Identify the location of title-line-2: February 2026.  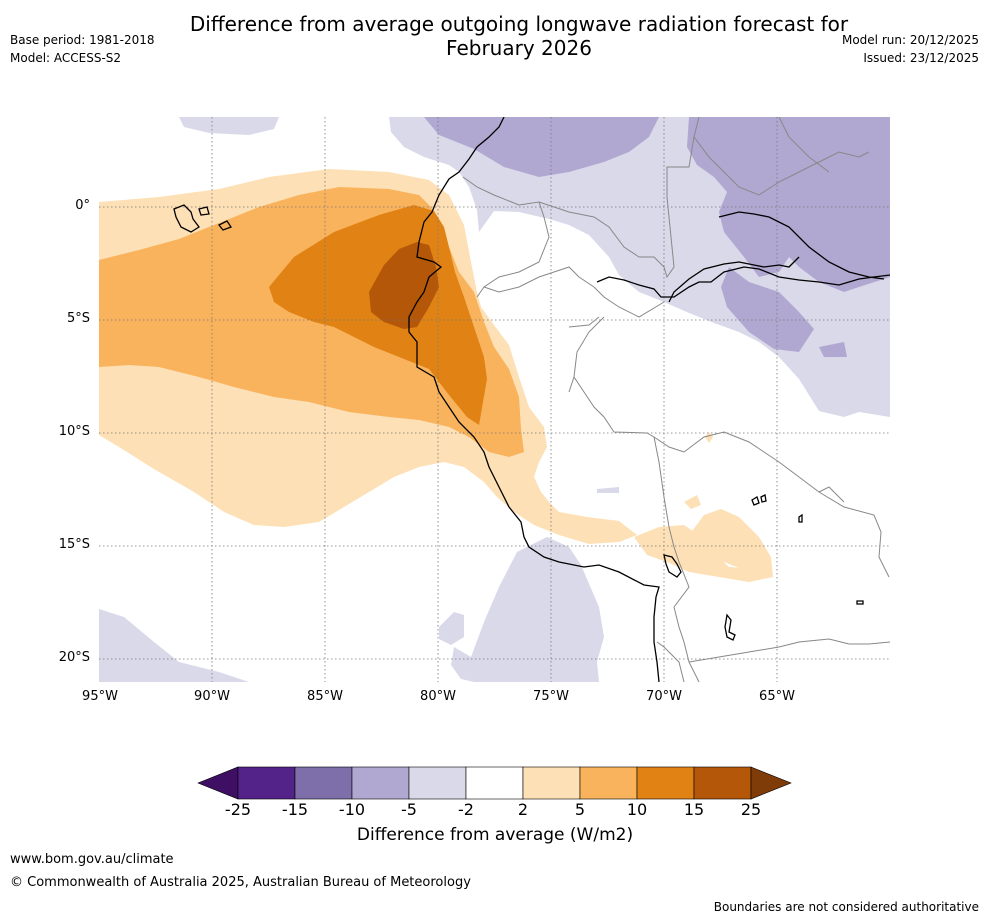
(519, 48).